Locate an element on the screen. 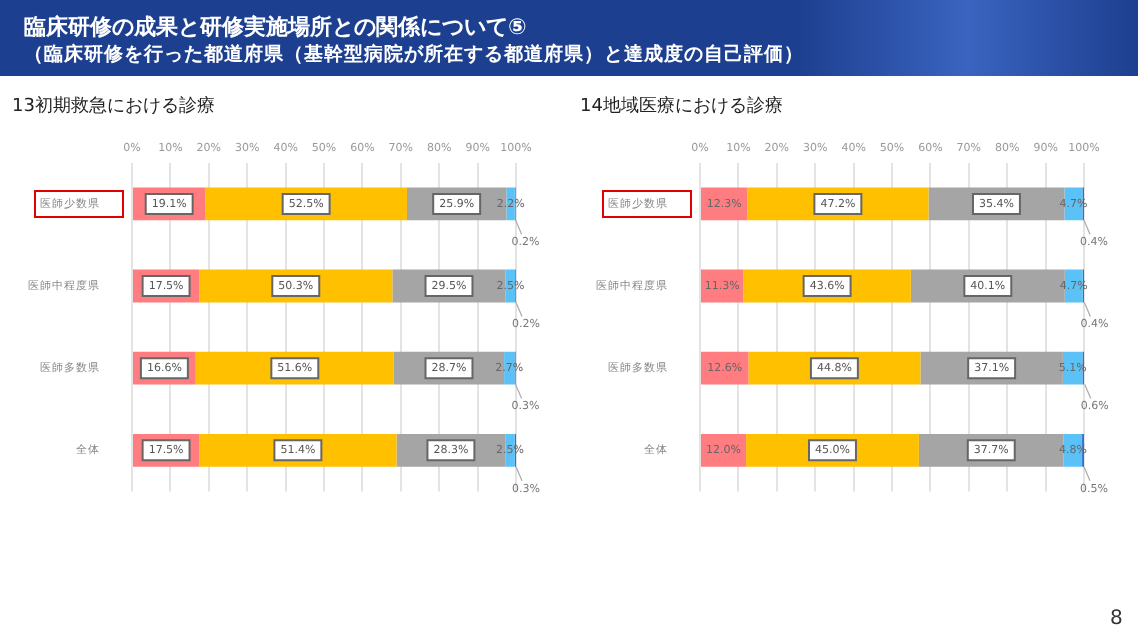  text: 8 is located at coordinates (1116, 619).